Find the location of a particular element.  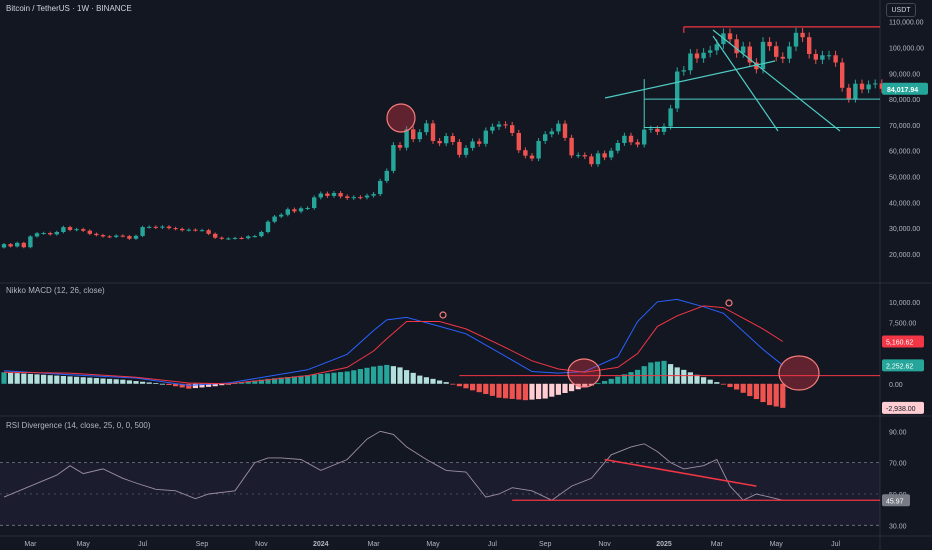

rsi-line is located at coordinates (393, 465).